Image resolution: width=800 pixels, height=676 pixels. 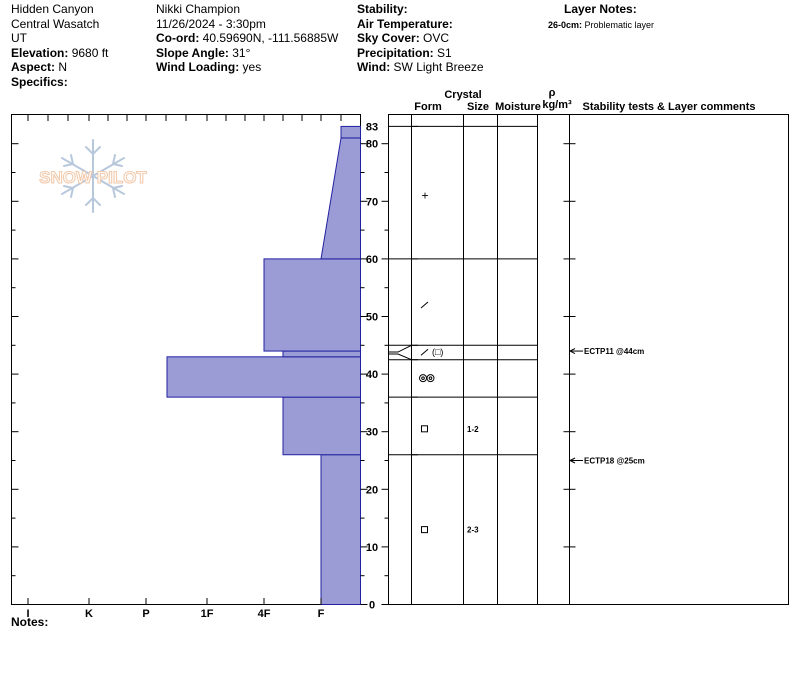 What do you see at coordinates (19, 38) in the screenshot?
I see `location-line: UT` at bounding box center [19, 38].